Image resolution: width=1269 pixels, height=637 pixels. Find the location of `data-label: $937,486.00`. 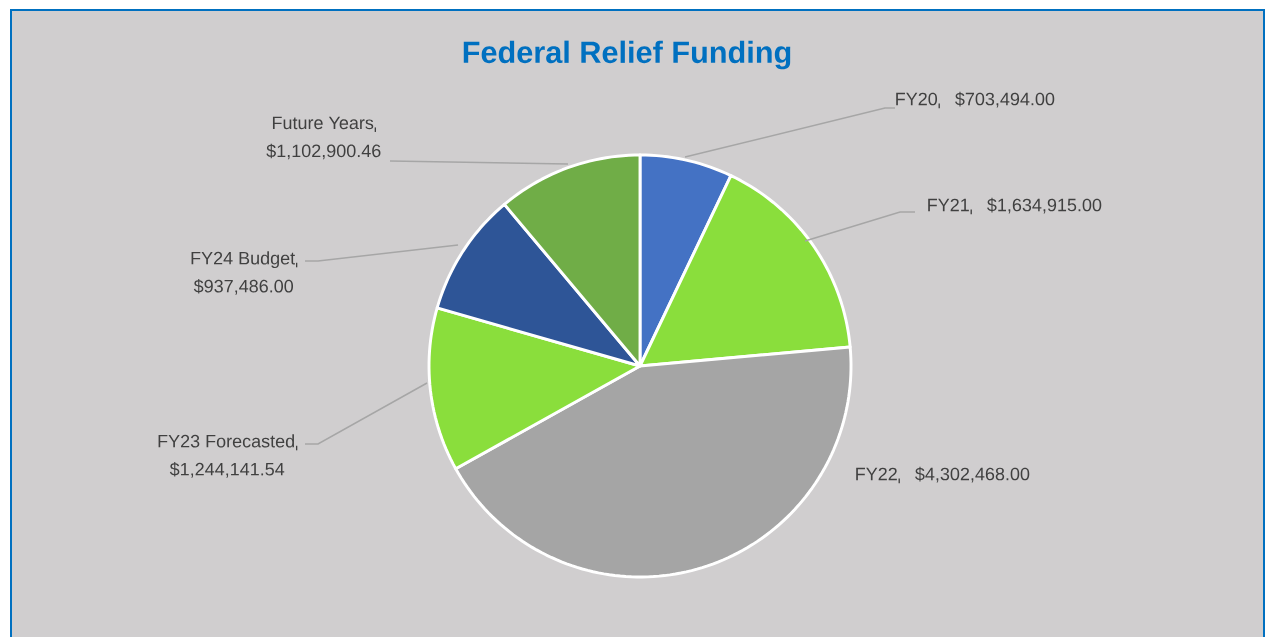

data-label: $937,486.00 is located at coordinates (243, 287).